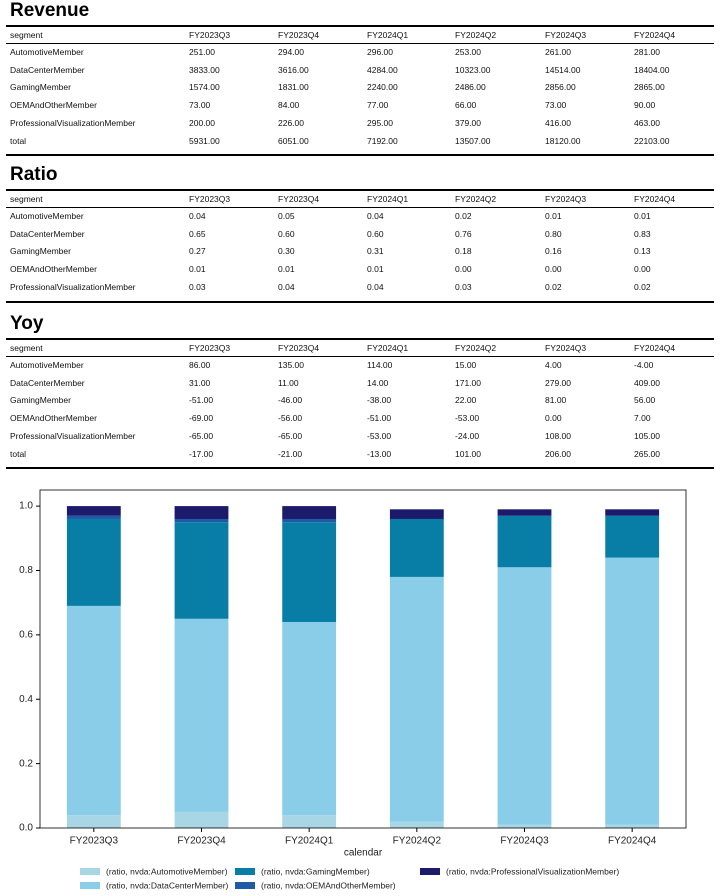 The width and height of the screenshot is (720, 896). Describe the element at coordinates (470, 87) in the screenshot. I see `cell: 2486.00` at that location.